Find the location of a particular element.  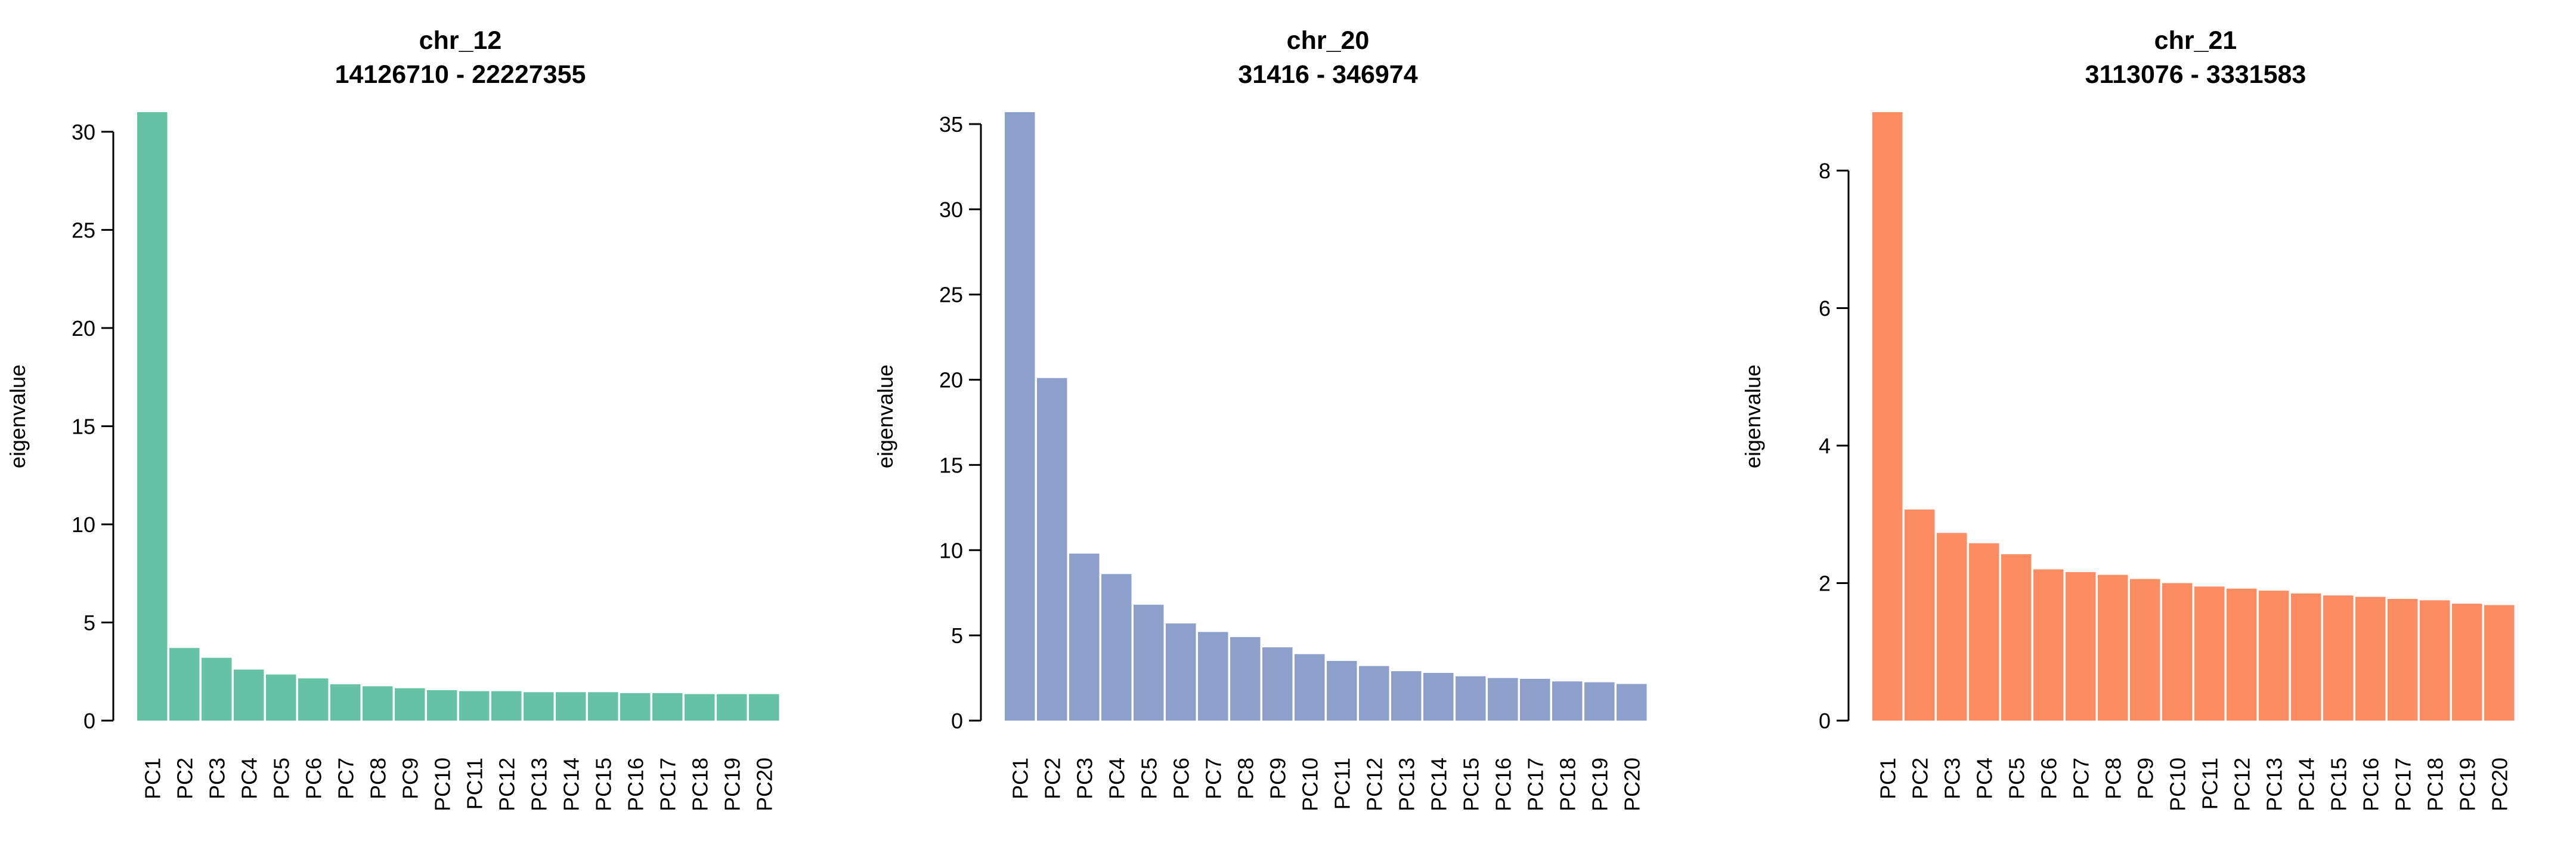

chart-title: chr_12 is located at coordinates (461, 40).